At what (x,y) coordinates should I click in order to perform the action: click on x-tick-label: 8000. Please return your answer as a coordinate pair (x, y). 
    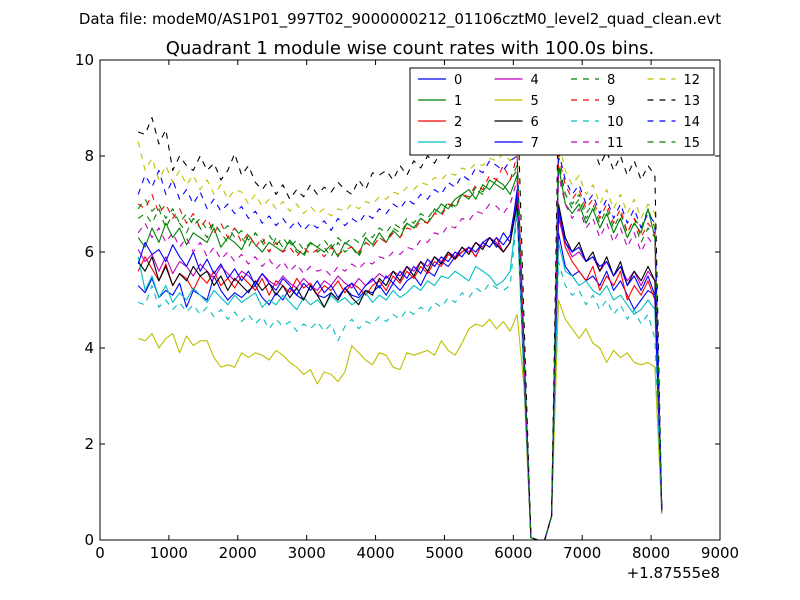
    Looking at the image, I should click on (651, 553).